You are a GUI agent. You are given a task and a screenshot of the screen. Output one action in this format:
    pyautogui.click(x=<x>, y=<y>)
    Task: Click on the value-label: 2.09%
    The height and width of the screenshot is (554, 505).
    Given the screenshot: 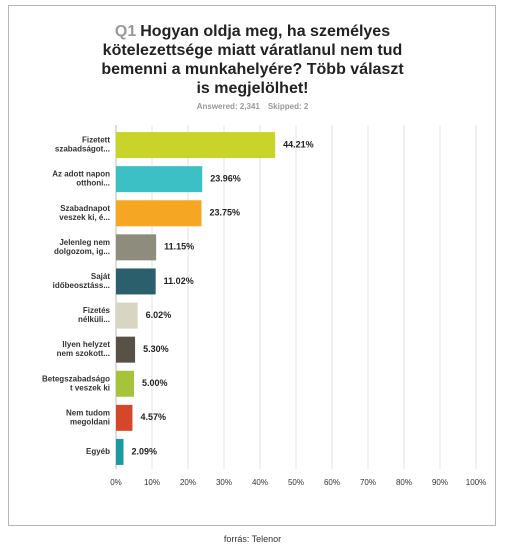 What is the action you would take?
    pyautogui.click(x=145, y=451)
    